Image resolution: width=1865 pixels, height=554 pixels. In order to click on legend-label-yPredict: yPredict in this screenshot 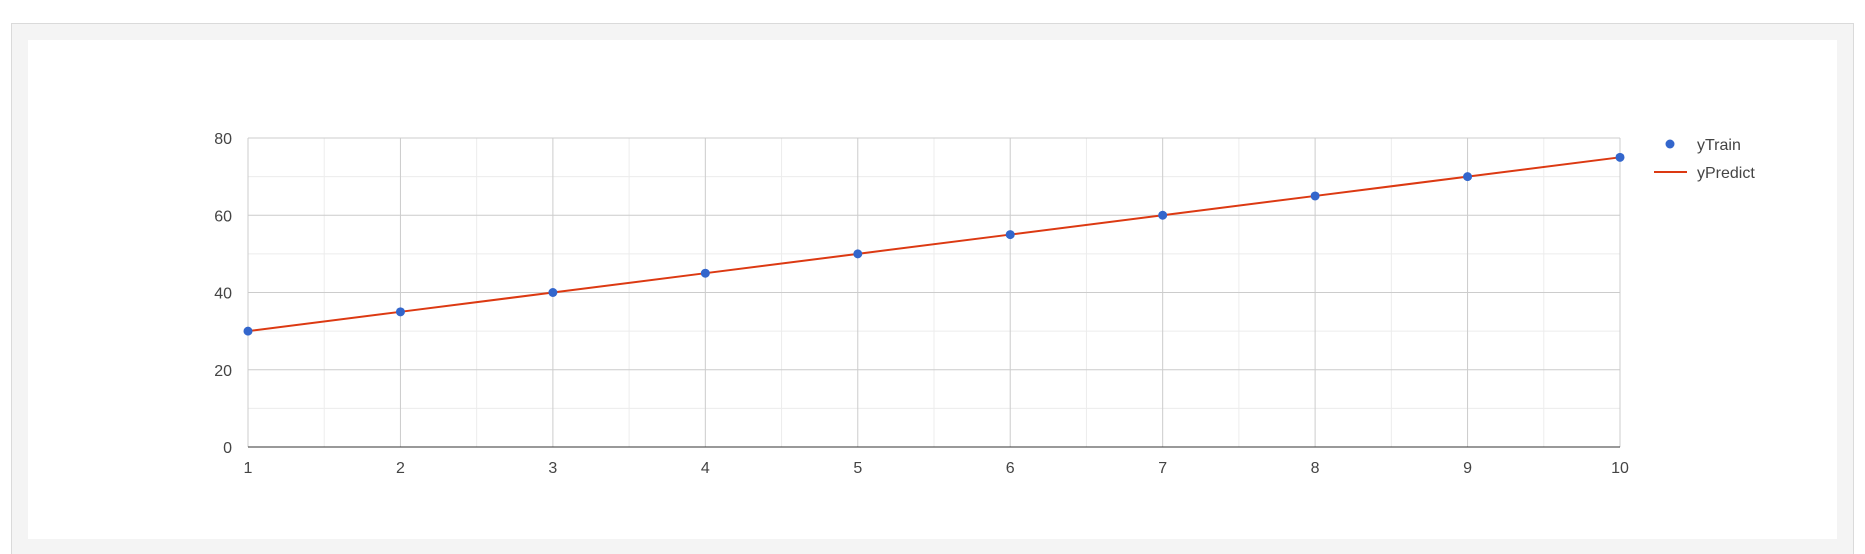, I will do `click(1726, 173)`.